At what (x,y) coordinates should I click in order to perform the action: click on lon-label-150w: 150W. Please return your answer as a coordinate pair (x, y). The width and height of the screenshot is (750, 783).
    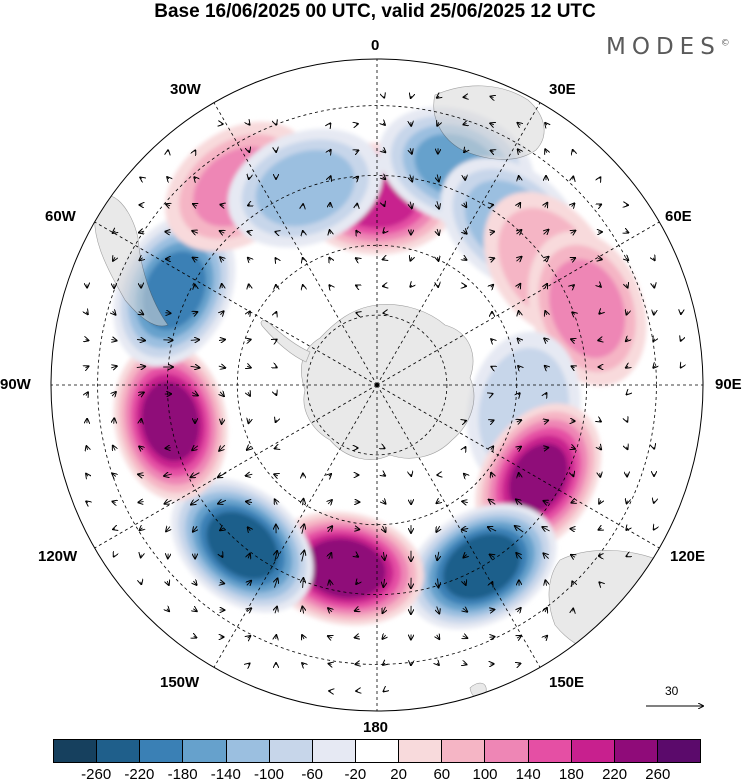
    Looking at the image, I should click on (180, 682).